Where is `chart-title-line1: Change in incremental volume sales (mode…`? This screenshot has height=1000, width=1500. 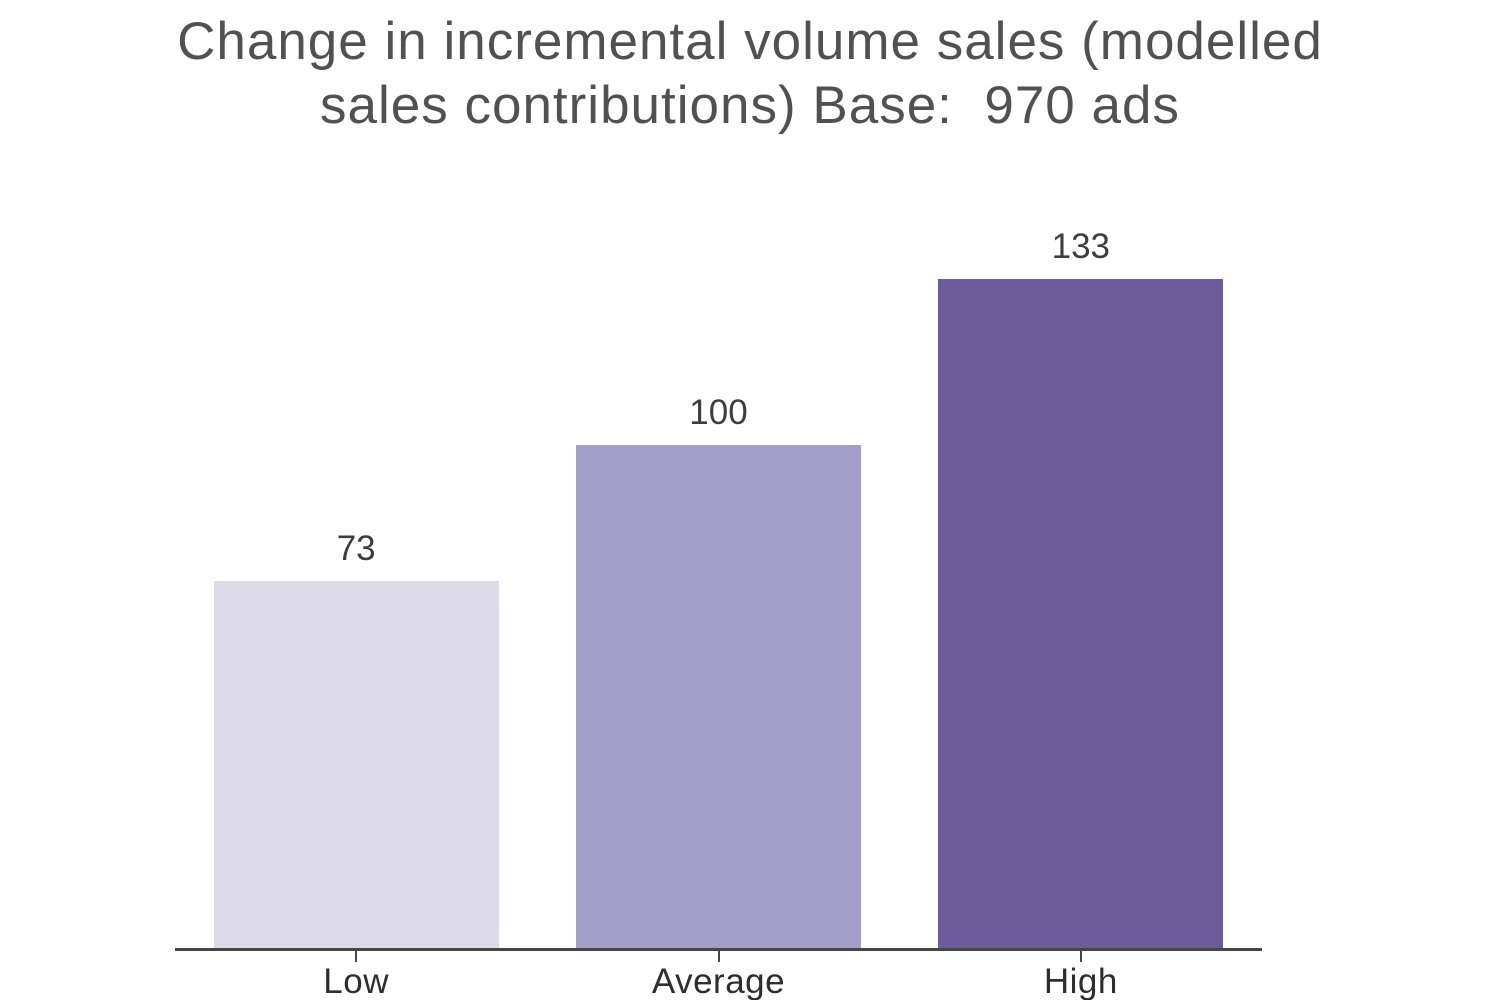 chart-title-line1: Change in incremental volume sales (mode… is located at coordinates (750, 41).